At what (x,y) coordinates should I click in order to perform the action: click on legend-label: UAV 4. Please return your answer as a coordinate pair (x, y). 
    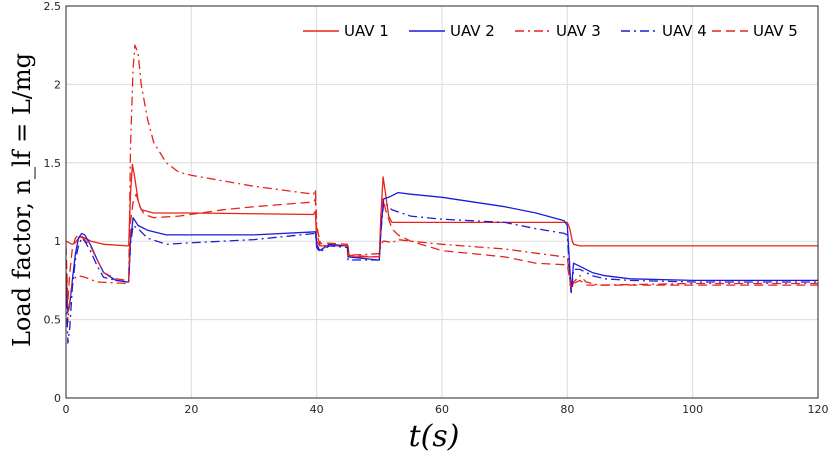
    Looking at the image, I should click on (684, 31).